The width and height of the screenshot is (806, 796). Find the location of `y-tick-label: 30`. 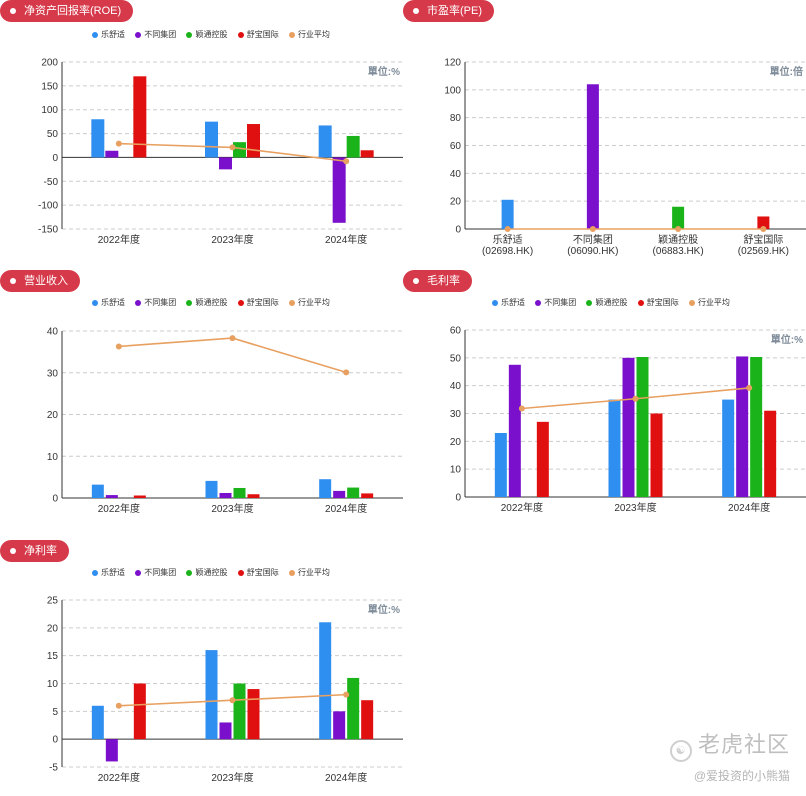

y-tick-label: 30 is located at coordinates (456, 414).